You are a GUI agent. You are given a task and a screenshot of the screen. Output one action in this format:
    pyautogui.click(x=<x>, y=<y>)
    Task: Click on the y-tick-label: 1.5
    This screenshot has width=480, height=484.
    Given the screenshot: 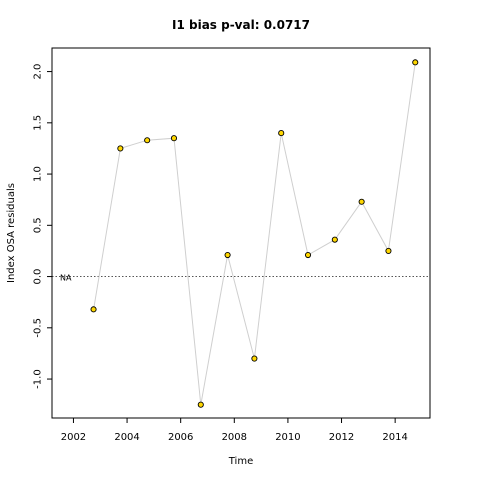 What is the action you would take?
    pyautogui.click(x=38, y=123)
    